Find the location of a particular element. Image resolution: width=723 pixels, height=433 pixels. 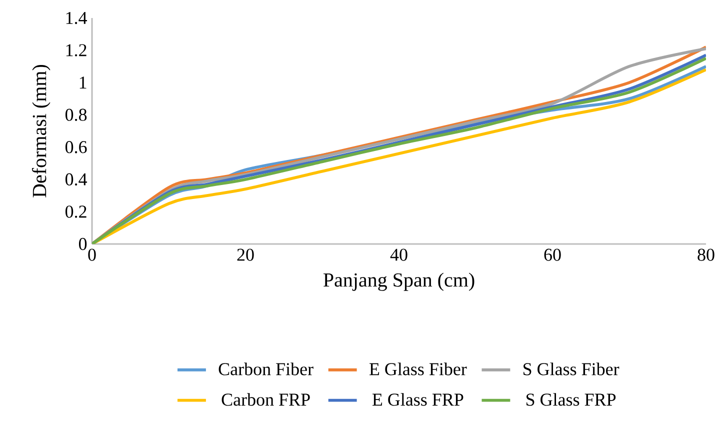

y-tick-label: 0.6 is located at coordinates (76, 147).